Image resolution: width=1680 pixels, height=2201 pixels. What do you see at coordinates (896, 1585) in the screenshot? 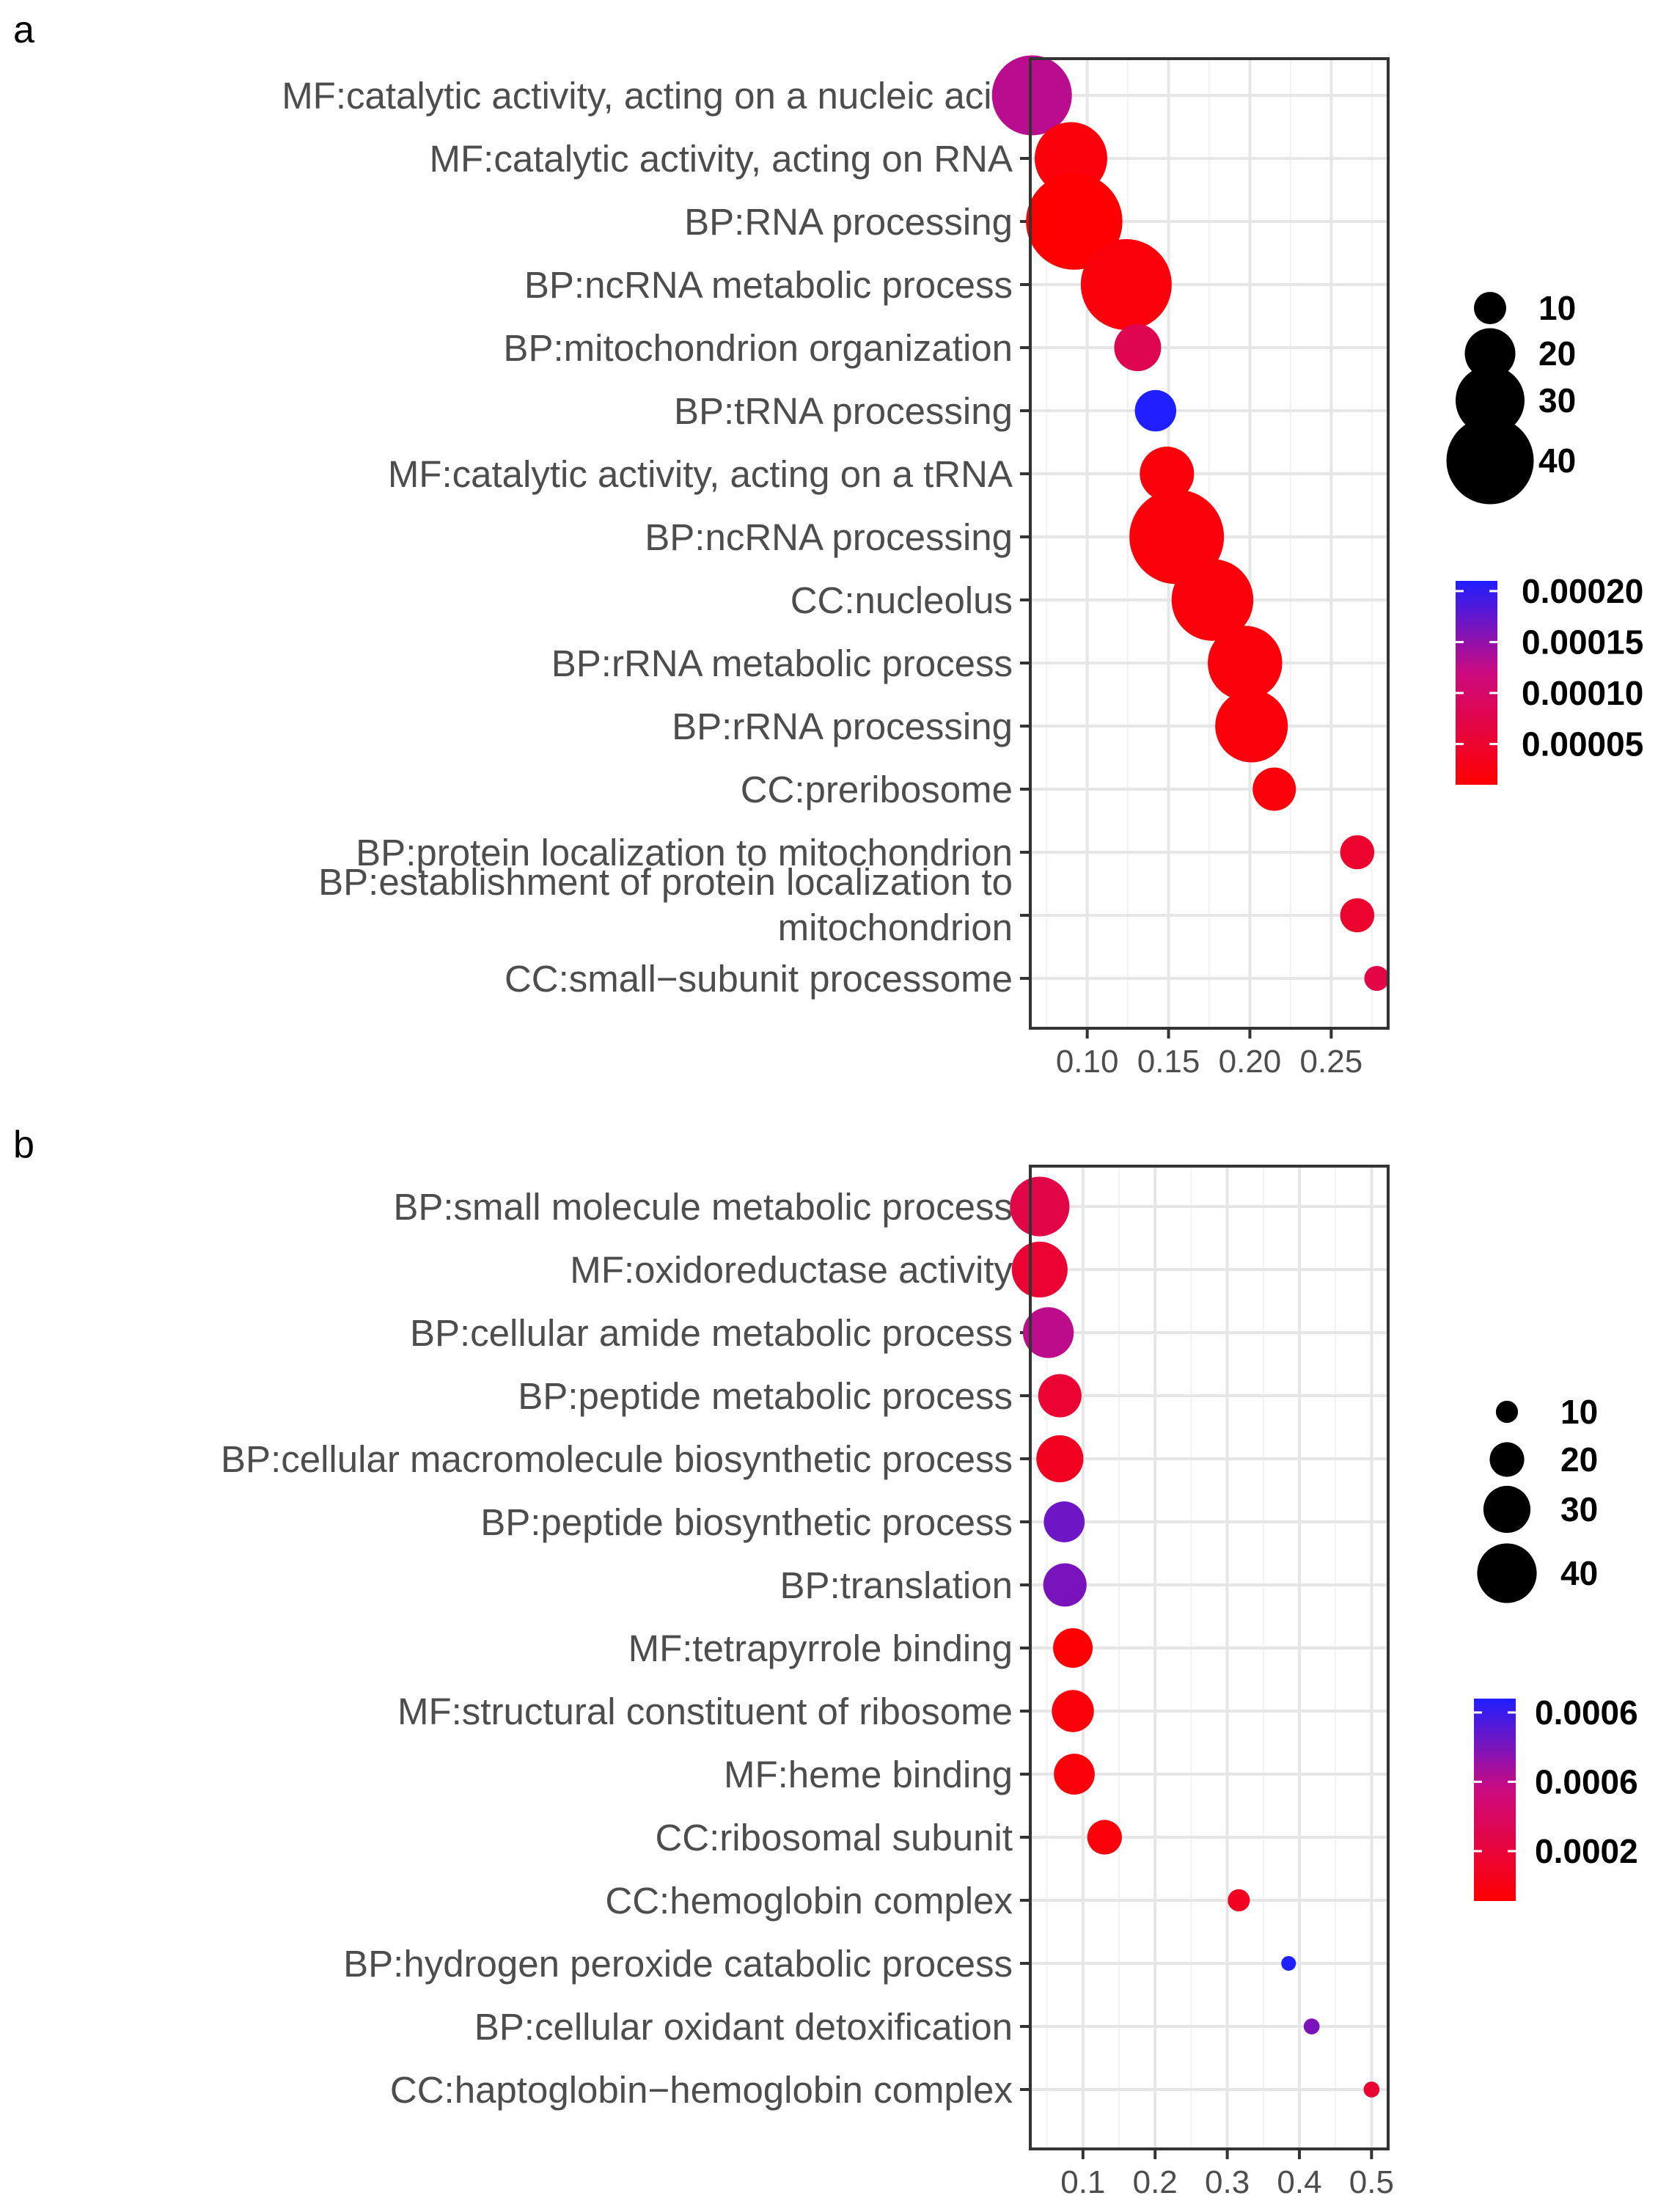
I see `y-tick-label: BP:translation` at bounding box center [896, 1585].